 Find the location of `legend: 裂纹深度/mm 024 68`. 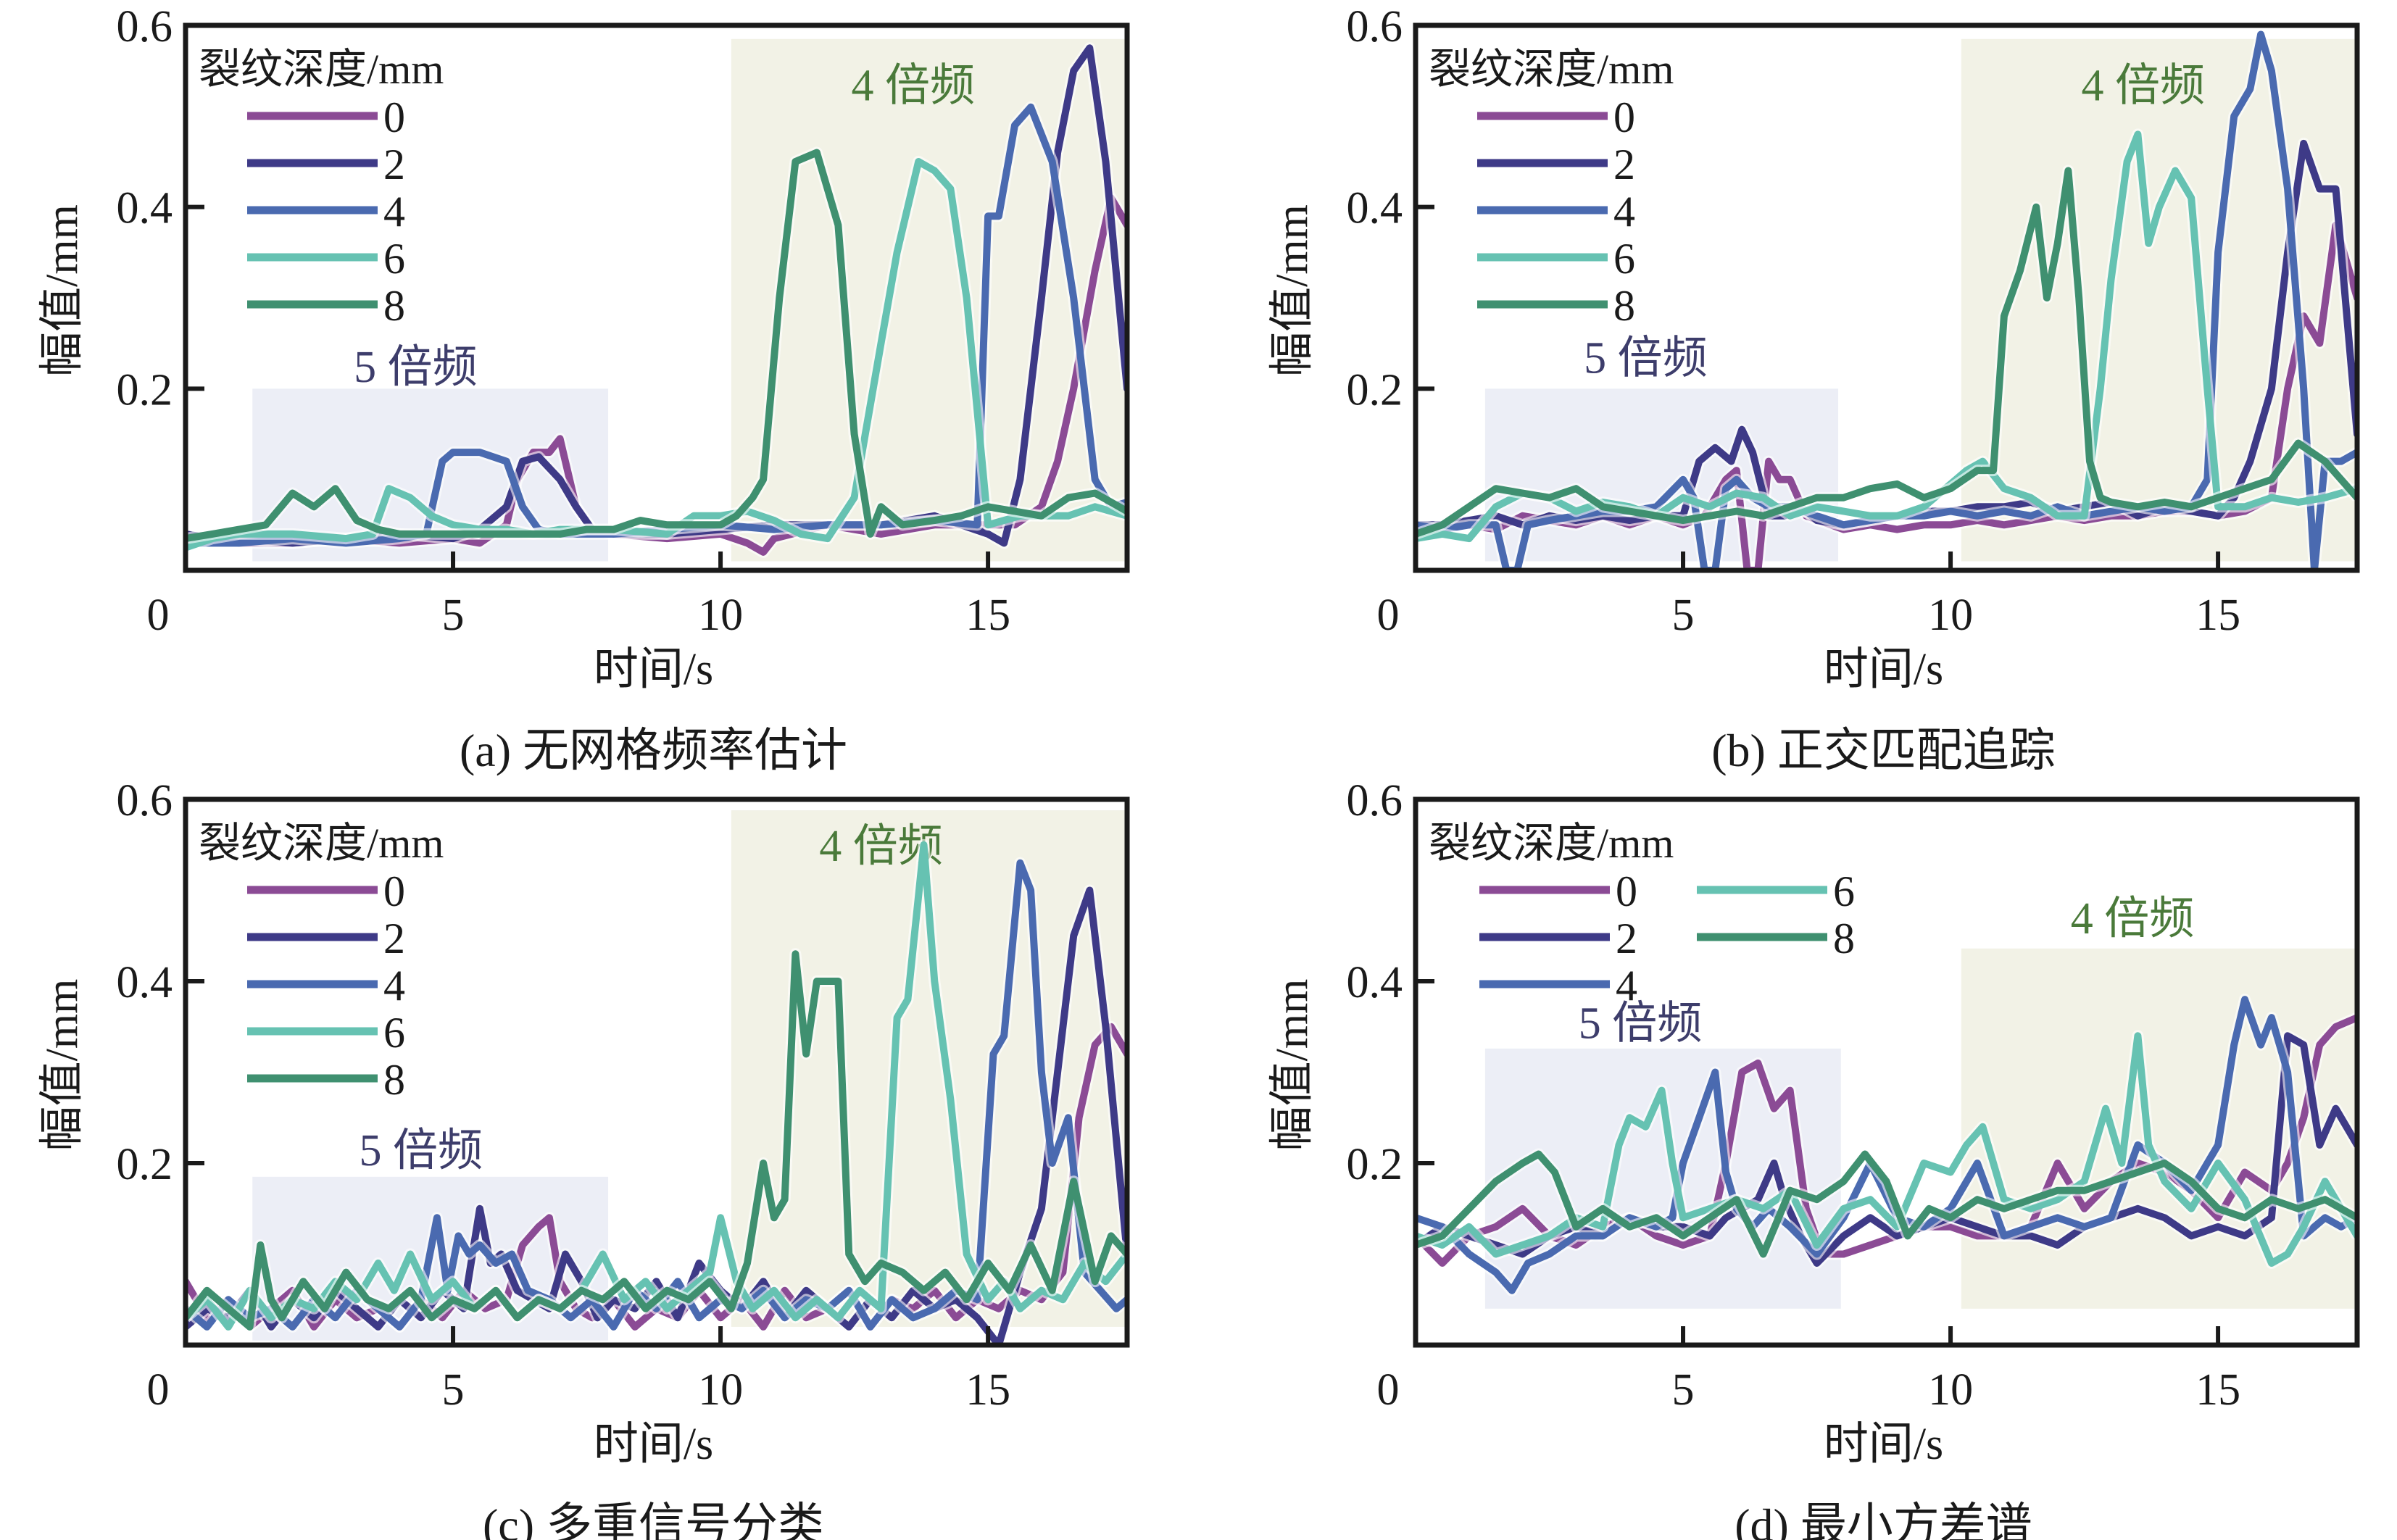

legend: 裂纹深度/mm 024 68 is located at coordinates (1642, 915).